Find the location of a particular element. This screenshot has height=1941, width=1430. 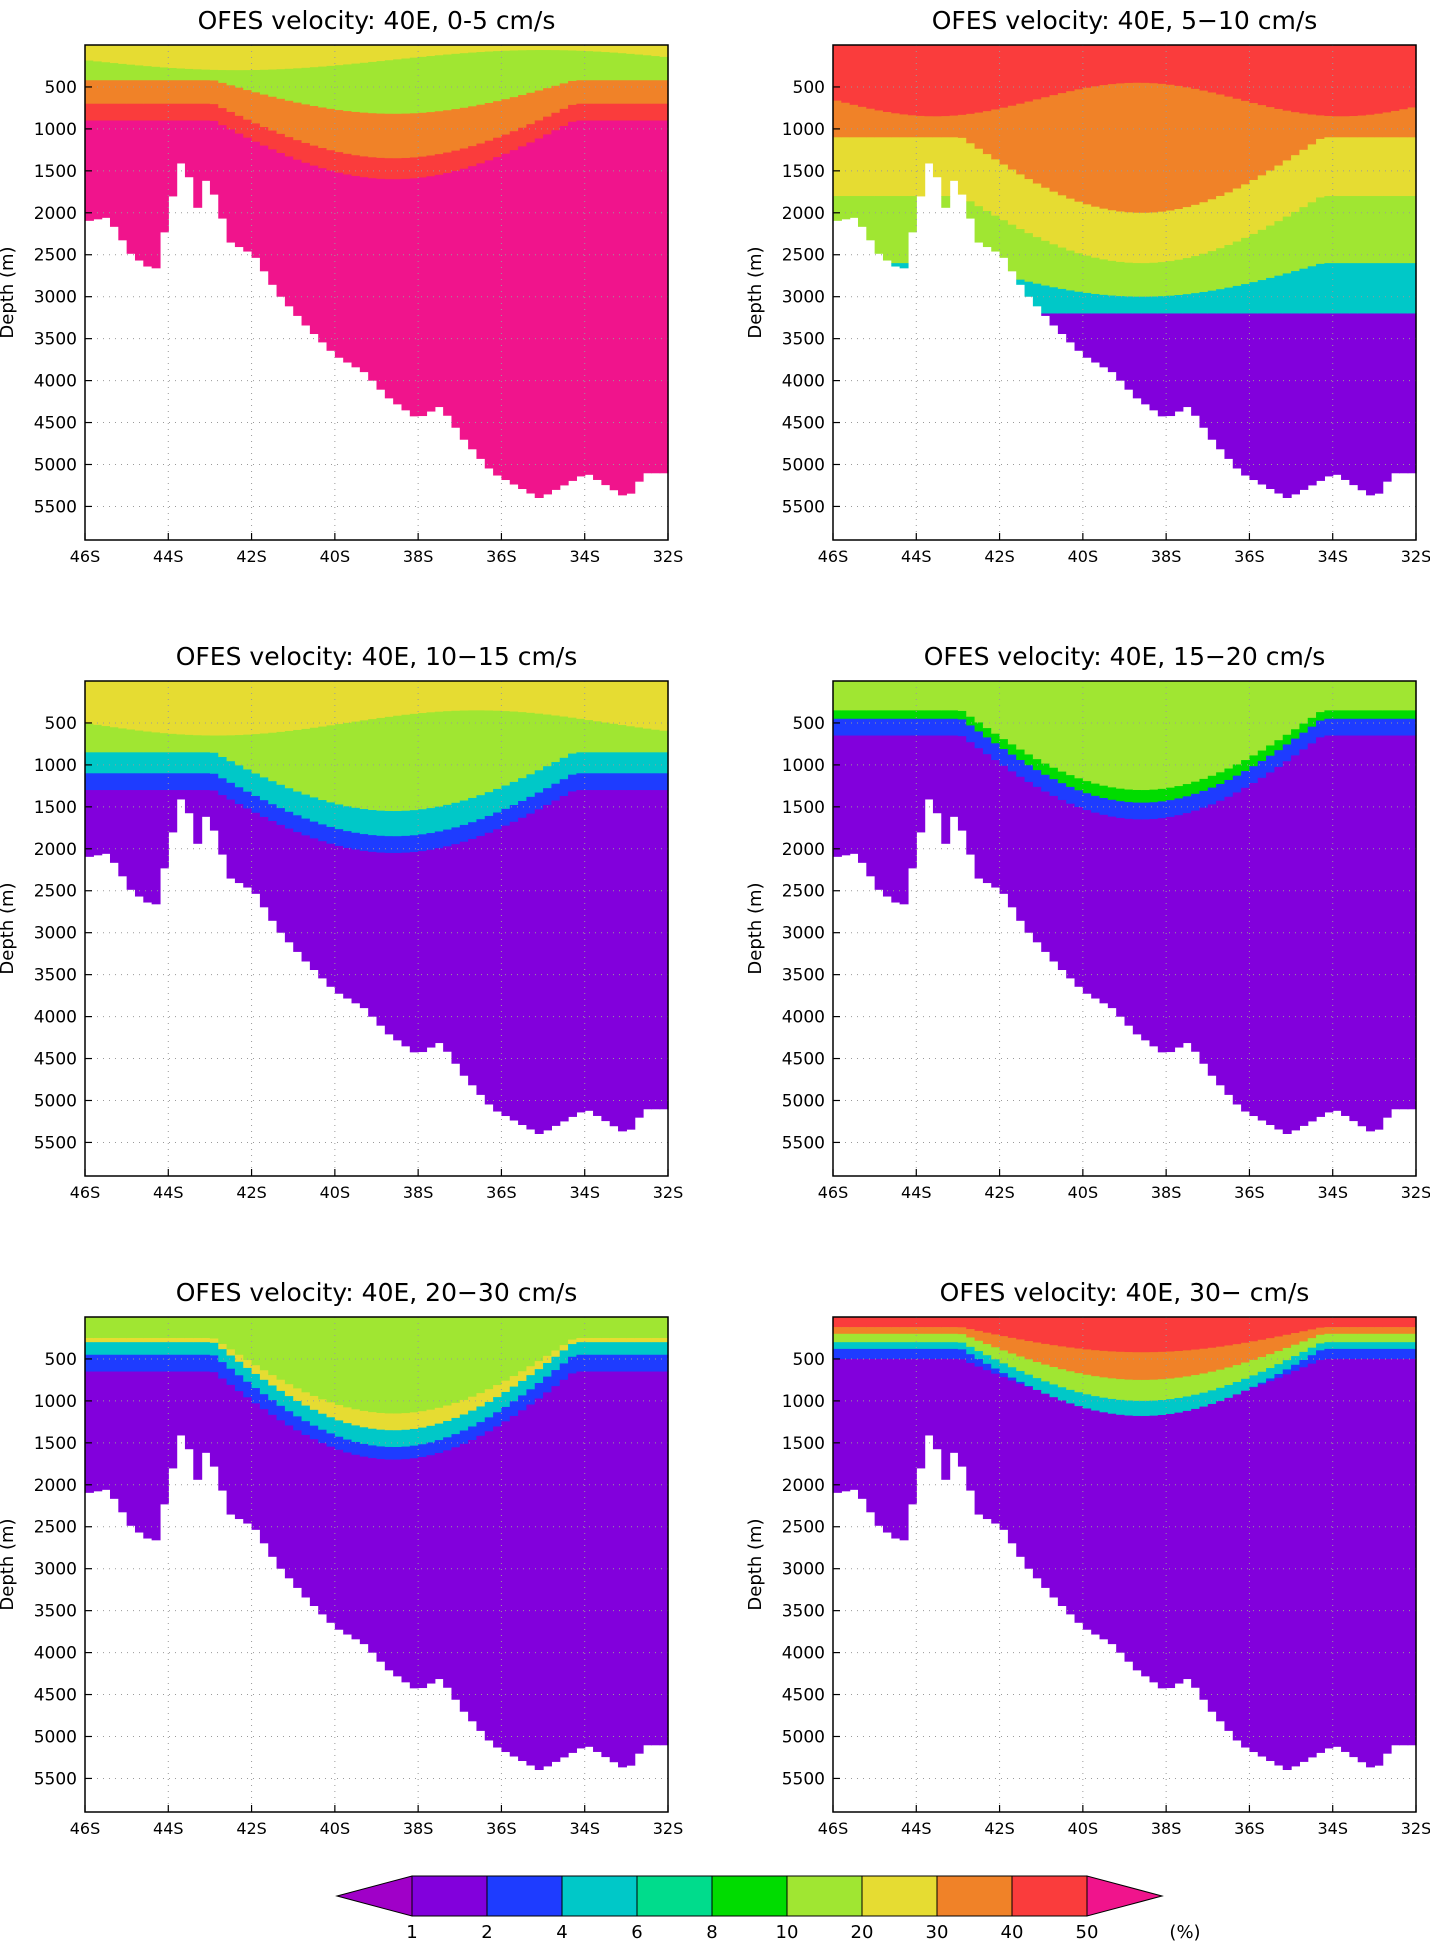

x-tick-label: 32S is located at coordinates (1415, 1828).